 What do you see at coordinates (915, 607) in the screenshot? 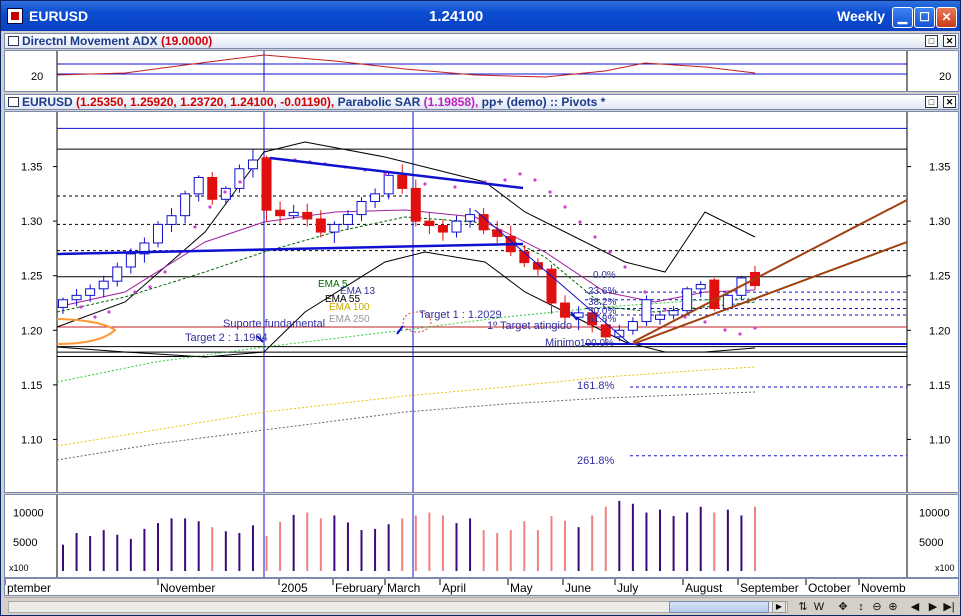
I see `prev-icon: ◀` at bounding box center [915, 607].